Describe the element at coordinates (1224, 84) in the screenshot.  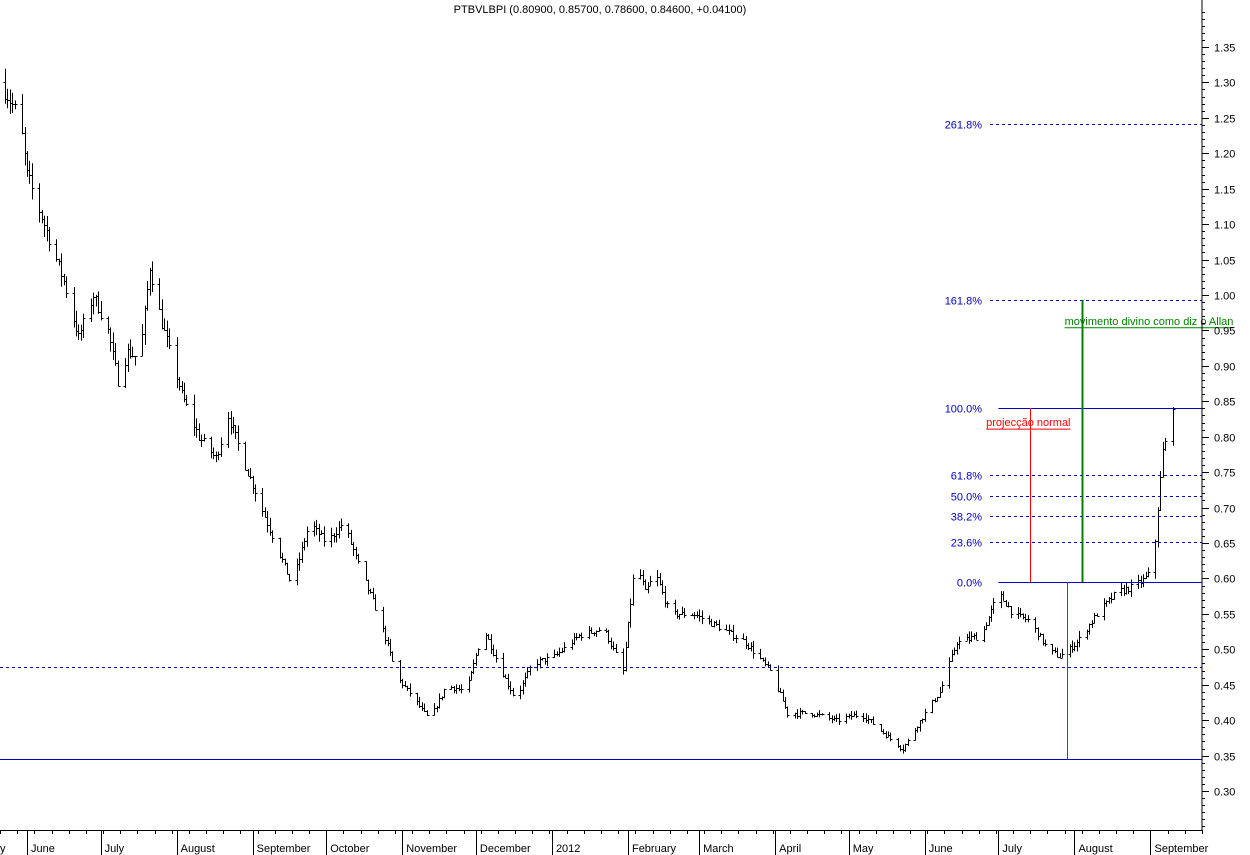
I see `price-tick-label: 1.30` at that location.